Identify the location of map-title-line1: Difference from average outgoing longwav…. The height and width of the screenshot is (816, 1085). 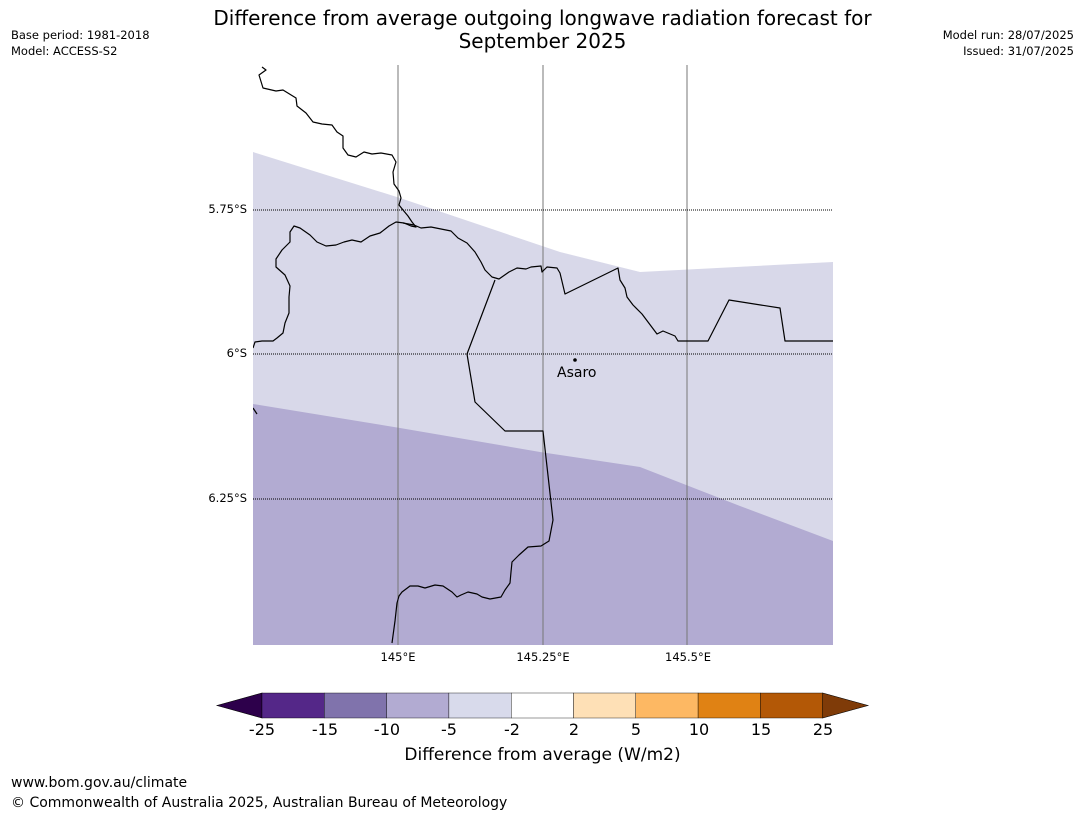
(542, 18).